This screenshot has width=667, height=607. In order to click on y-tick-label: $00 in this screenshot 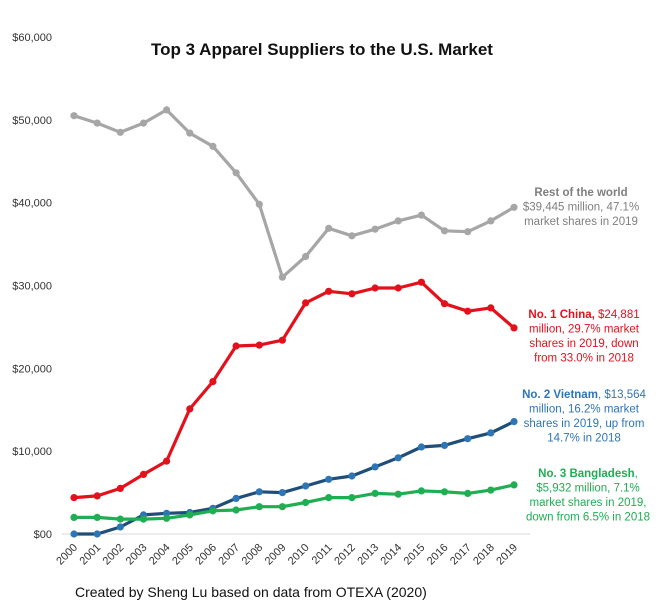, I will do `click(43, 535)`.